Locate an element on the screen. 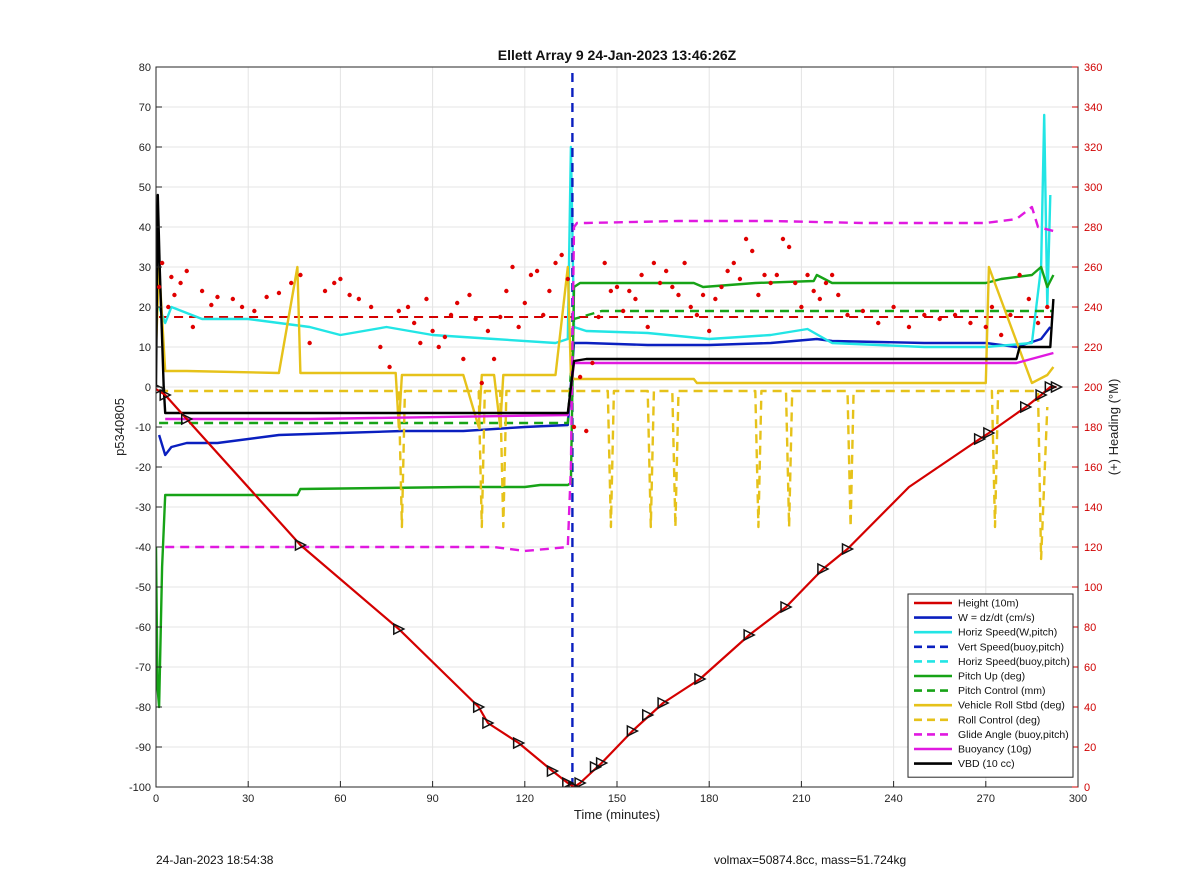 The height and width of the screenshot is (885, 1200). legend-label: Buoyancy (10g) is located at coordinates (995, 750).